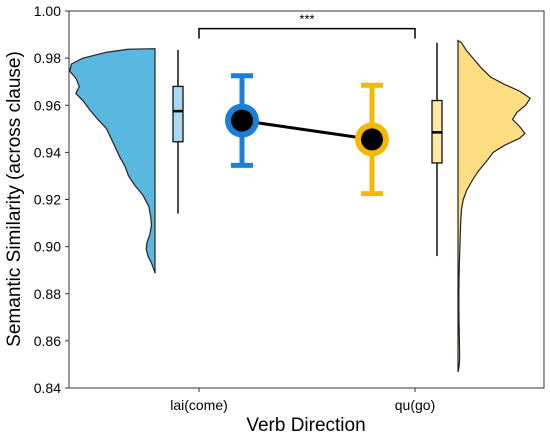  I want to click on boxplot-box-lai, so click(178, 114).